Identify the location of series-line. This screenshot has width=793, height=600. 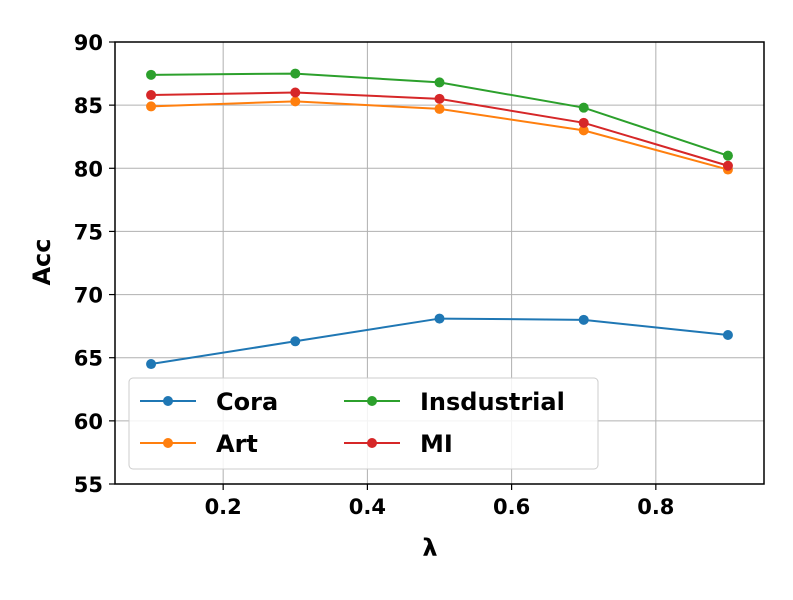
(439, 341).